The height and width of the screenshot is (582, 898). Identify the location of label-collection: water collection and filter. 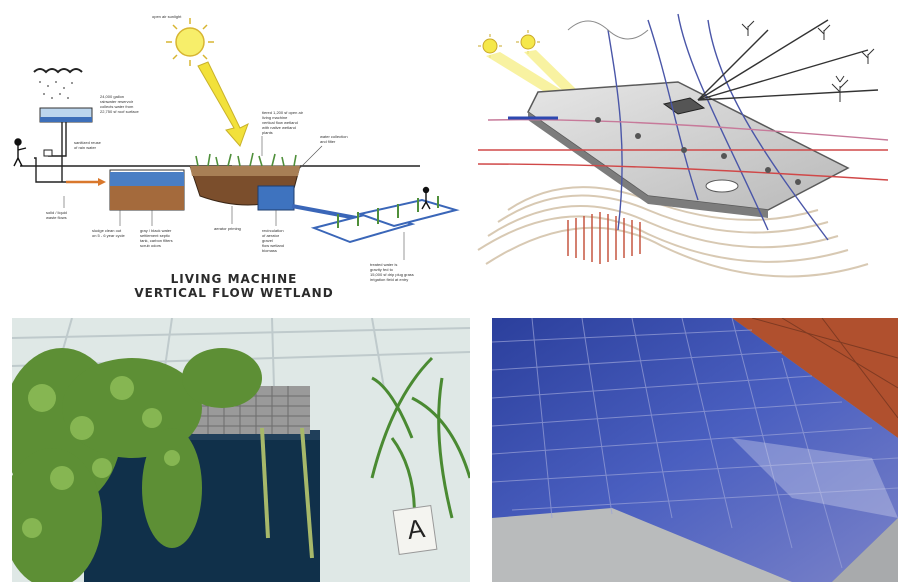
(334, 139).